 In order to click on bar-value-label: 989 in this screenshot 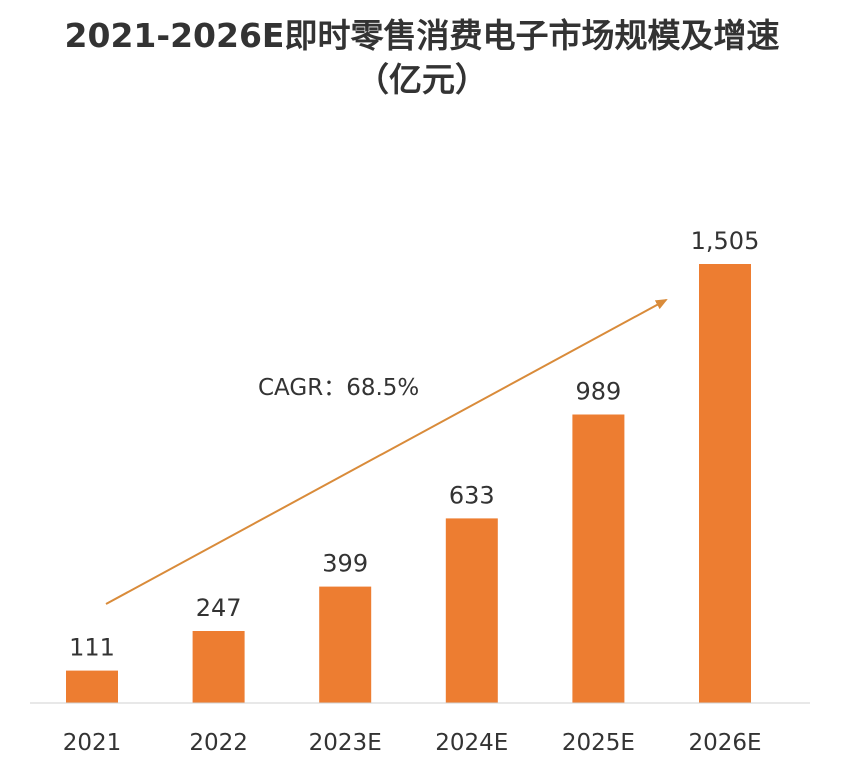, I will do `click(598, 392)`.